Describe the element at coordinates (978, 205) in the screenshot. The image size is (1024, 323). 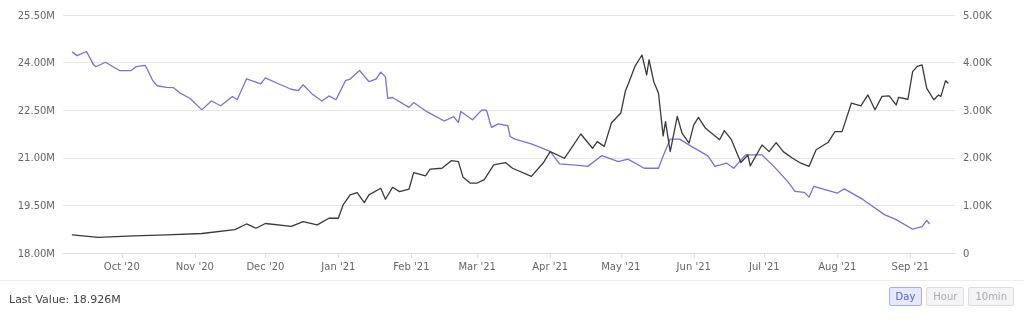
I see `y2-tick-label: 1.00K` at that location.